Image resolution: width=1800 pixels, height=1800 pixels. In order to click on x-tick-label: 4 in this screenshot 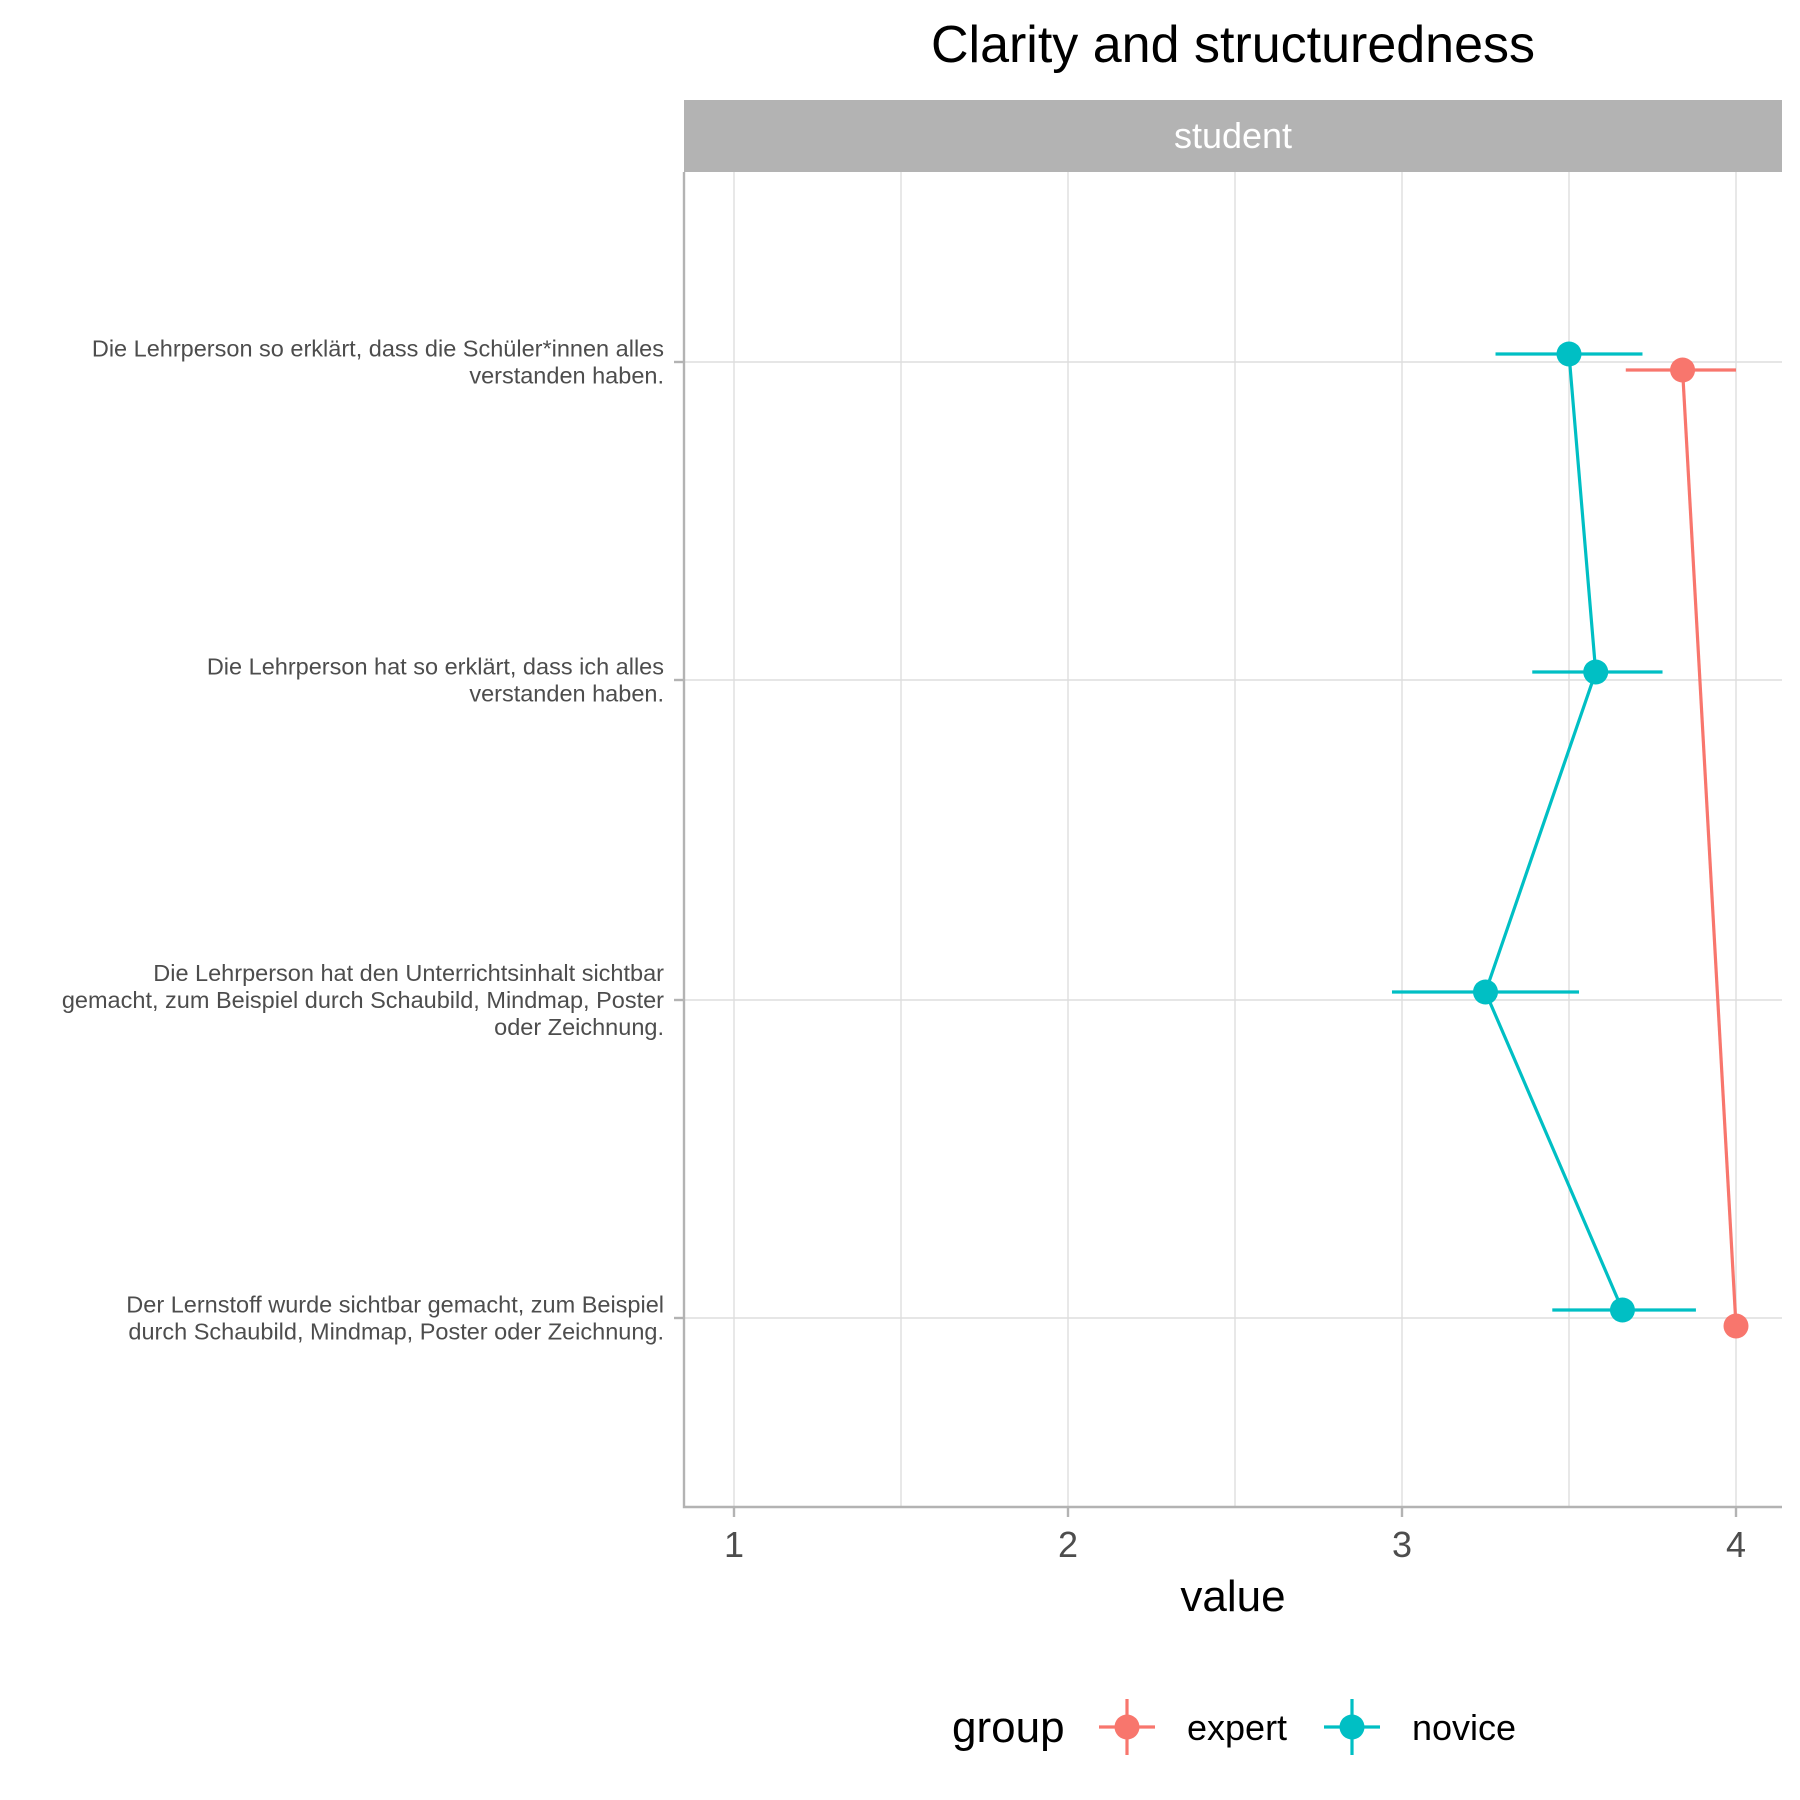, I will do `click(1736, 1544)`.